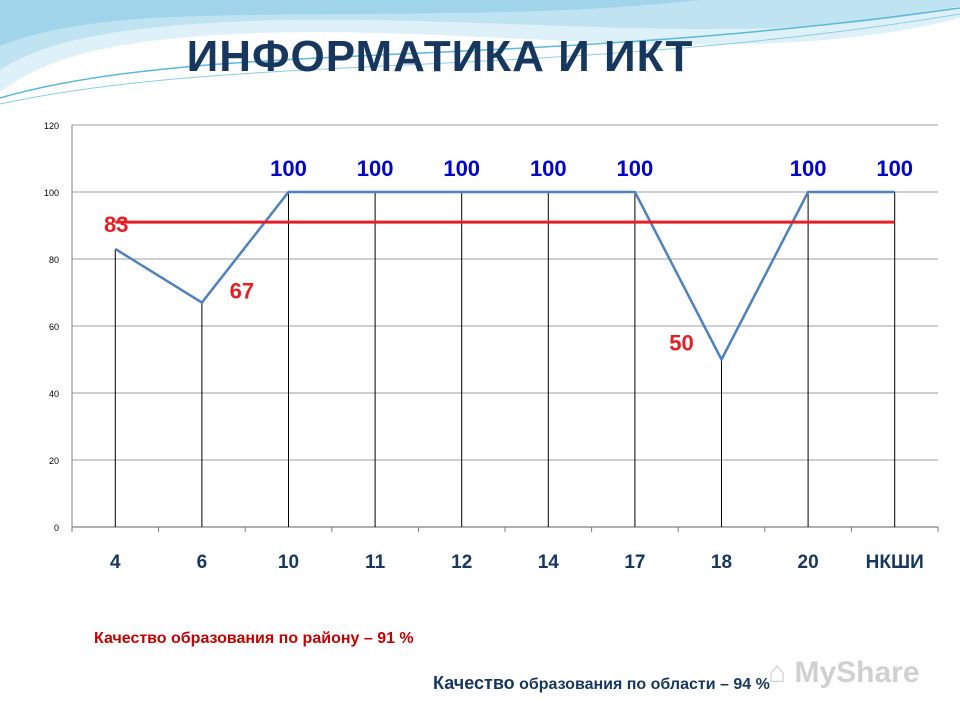 The width and height of the screenshot is (960, 720). I want to click on x-tick-label: 10, so click(288, 562).